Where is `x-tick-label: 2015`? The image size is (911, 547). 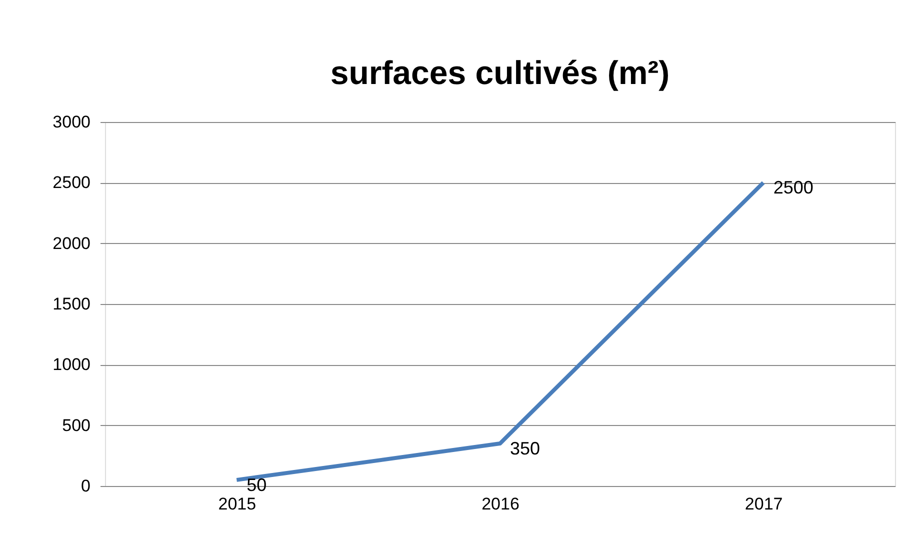
x-tick-label: 2015 is located at coordinates (237, 504).